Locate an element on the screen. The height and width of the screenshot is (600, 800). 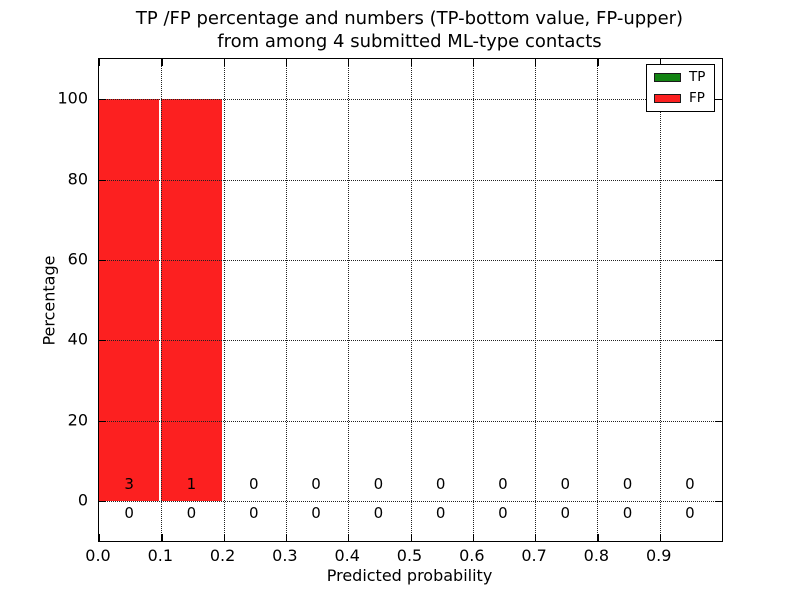
y-tick-label: 100 is located at coordinates (72, 98).